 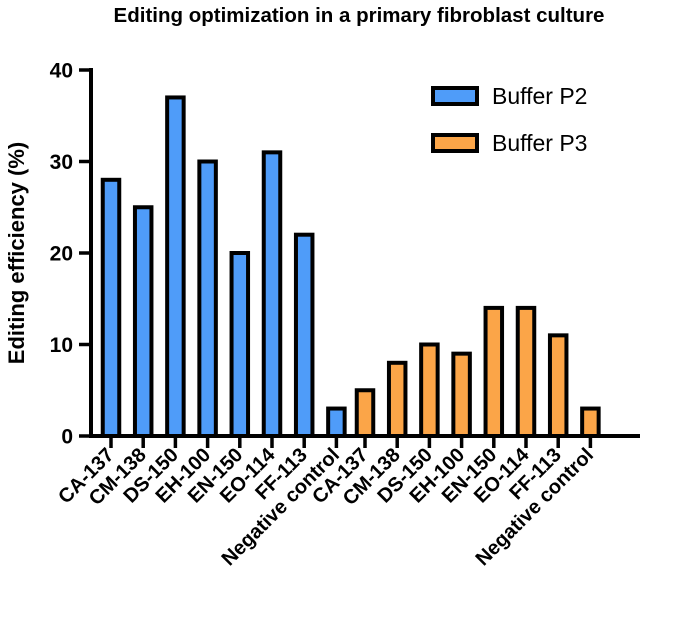 What do you see at coordinates (61, 345) in the screenshot?
I see `y-tick-label: 10` at bounding box center [61, 345].